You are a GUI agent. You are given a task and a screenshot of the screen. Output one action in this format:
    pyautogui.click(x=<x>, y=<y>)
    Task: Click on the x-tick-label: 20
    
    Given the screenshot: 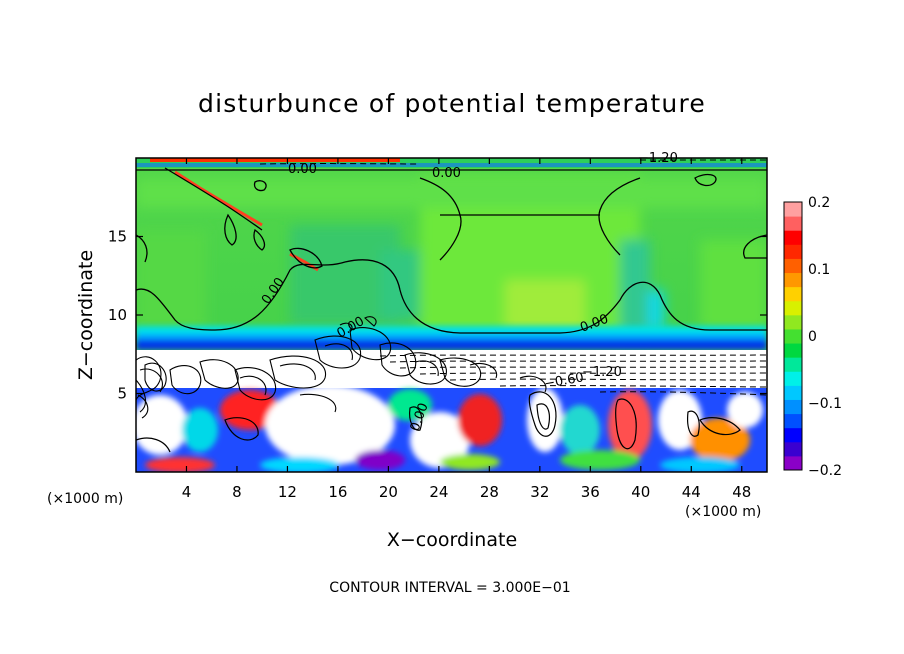 What is the action you would take?
    pyautogui.click(x=388, y=492)
    